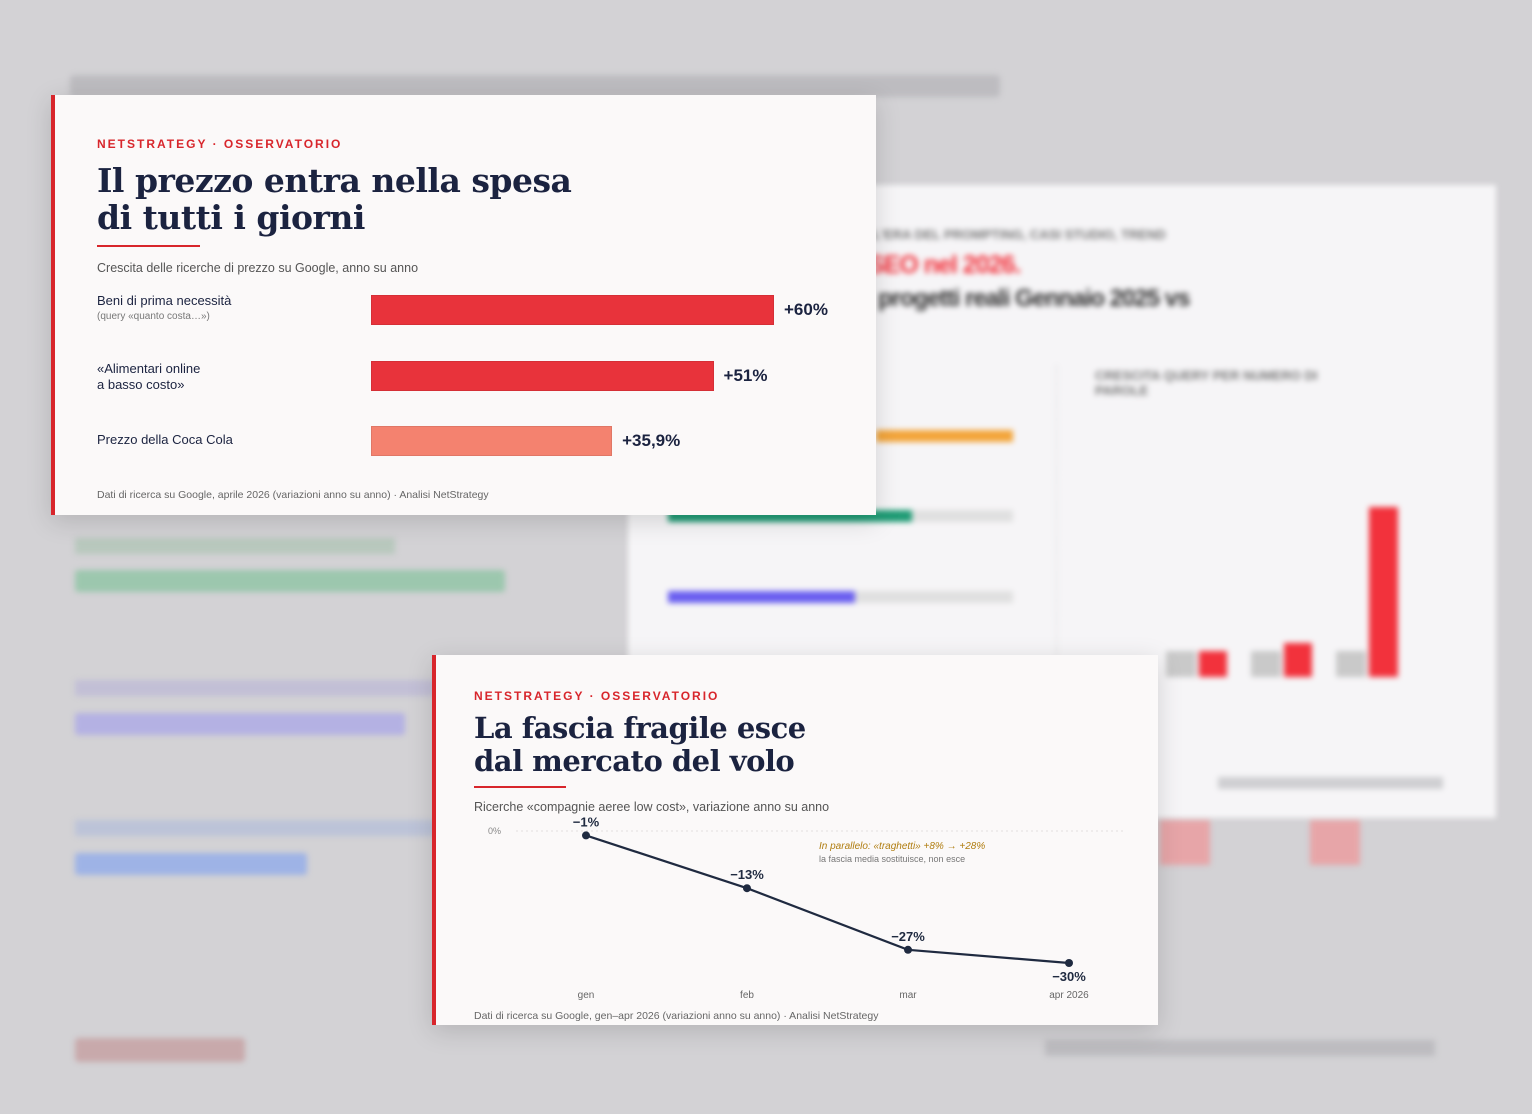  What do you see at coordinates (1034, 298) in the screenshot?
I see `bg-title: progetti reali Gennaio 2025 vs` at bounding box center [1034, 298].